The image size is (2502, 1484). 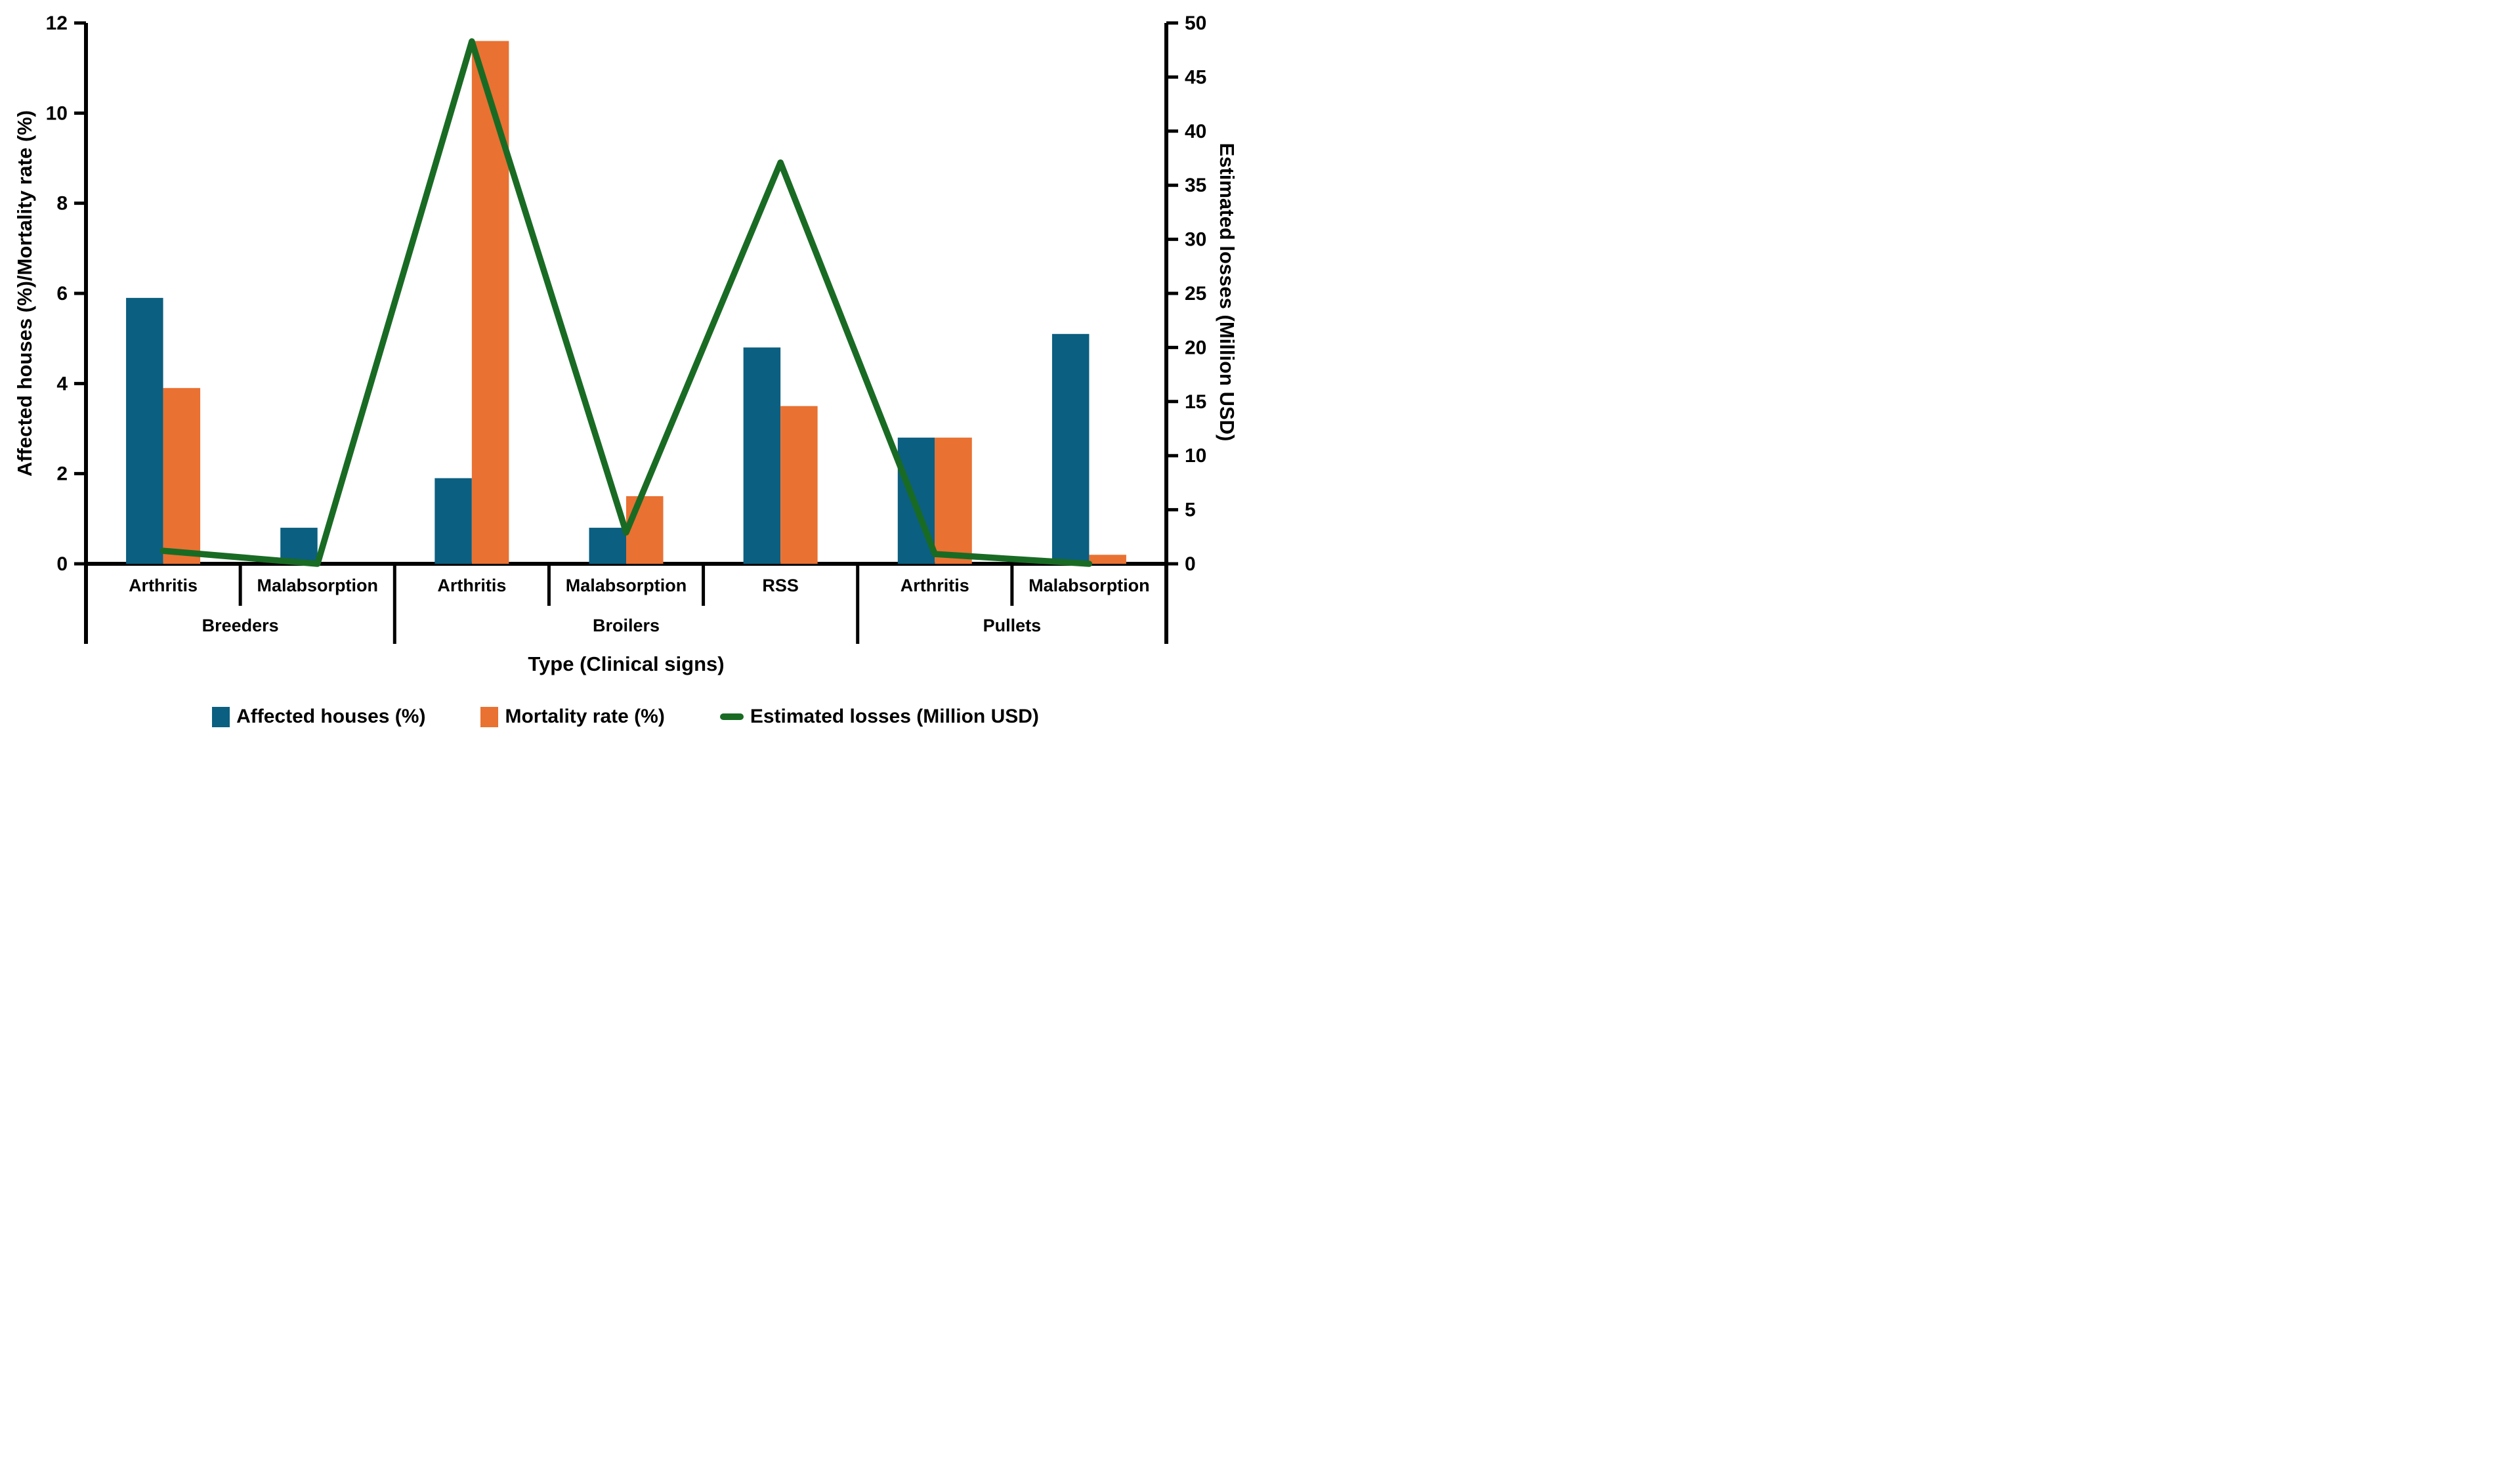 I want to click on right-axis-tick-label: 45, so click(x=1195, y=77).